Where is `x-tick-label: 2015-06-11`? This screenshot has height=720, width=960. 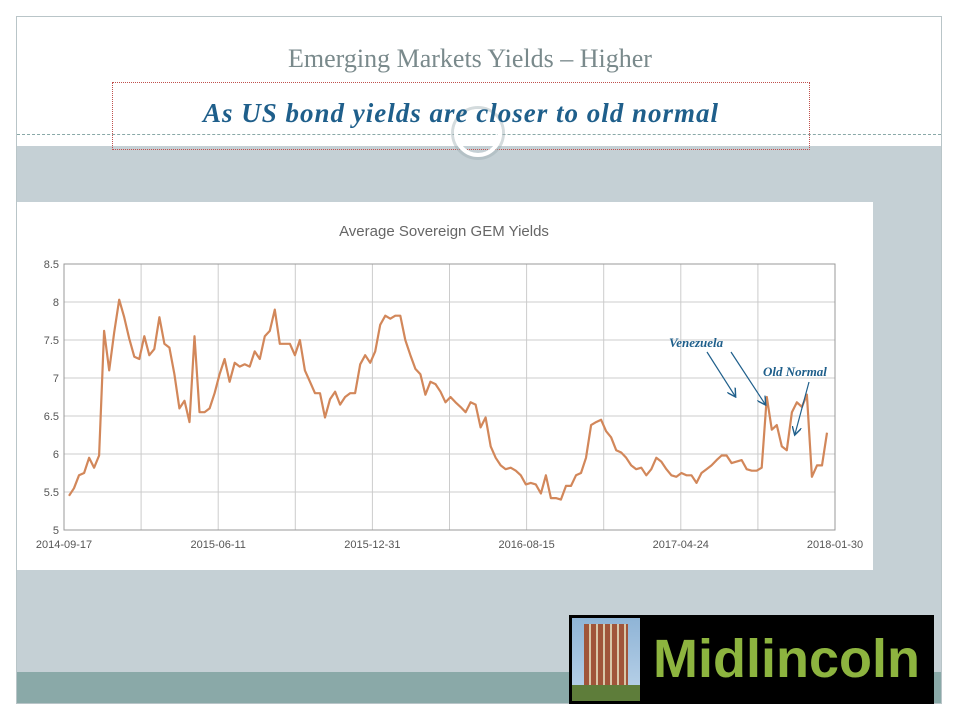 x-tick-label: 2015-06-11 is located at coordinates (217, 545).